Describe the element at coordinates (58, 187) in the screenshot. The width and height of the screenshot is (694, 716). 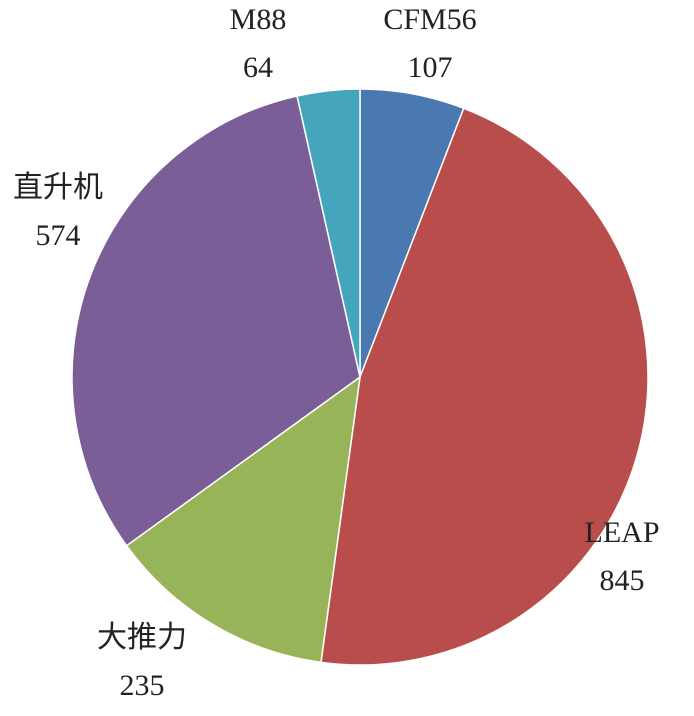
I see `slice-label: 直升机` at that location.